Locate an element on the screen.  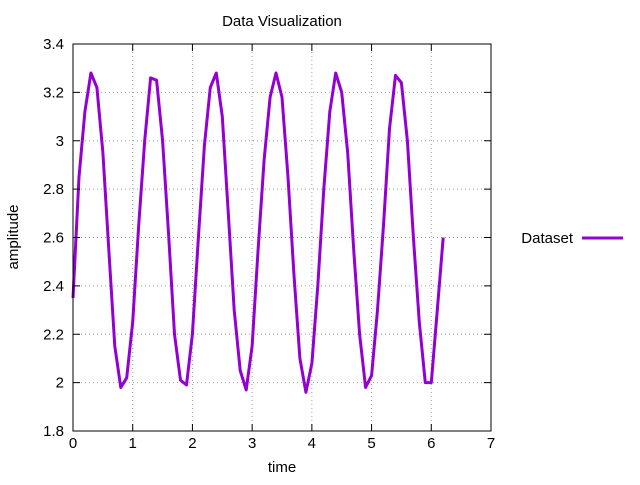
x-tick-label: 1 is located at coordinates (133, 443).